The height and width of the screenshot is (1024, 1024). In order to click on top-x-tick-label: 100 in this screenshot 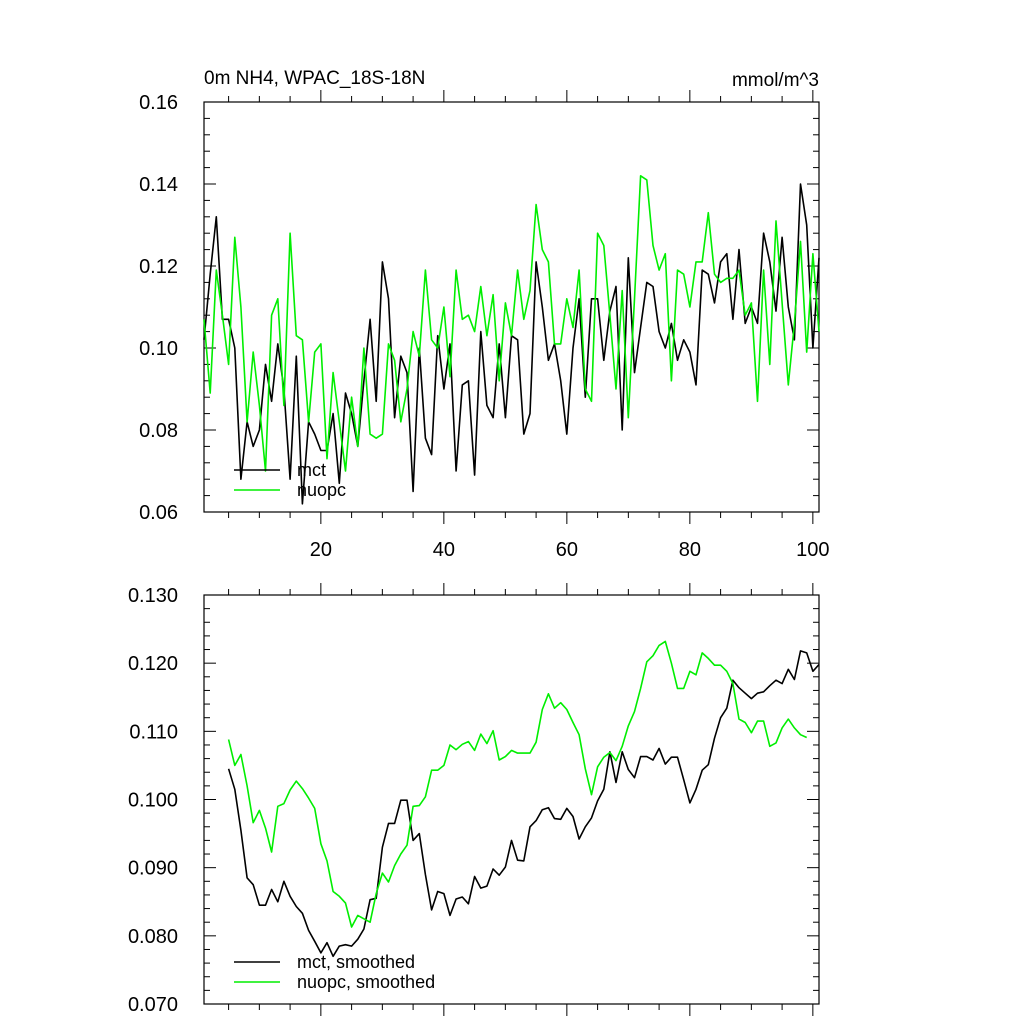, I will do `click(812, 550)`.